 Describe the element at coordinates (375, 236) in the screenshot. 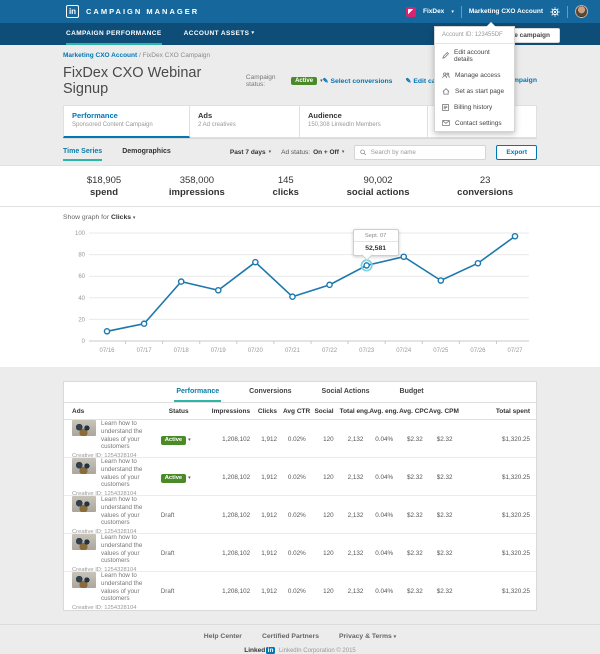

I see `tooltip-date: Sept. 07` at that location.